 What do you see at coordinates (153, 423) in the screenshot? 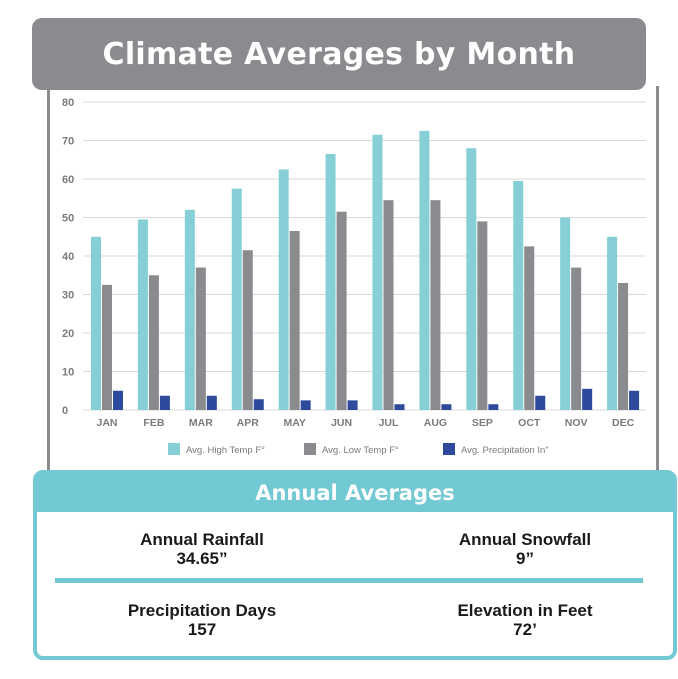
I see `x-tick-label: FEB` at bounding box center [153, 423].